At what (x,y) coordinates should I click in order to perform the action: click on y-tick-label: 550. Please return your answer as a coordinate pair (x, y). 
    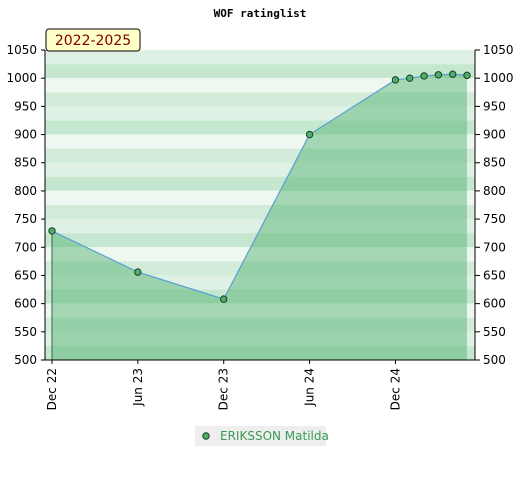
    Looking at the image, I should click on (25, 332).